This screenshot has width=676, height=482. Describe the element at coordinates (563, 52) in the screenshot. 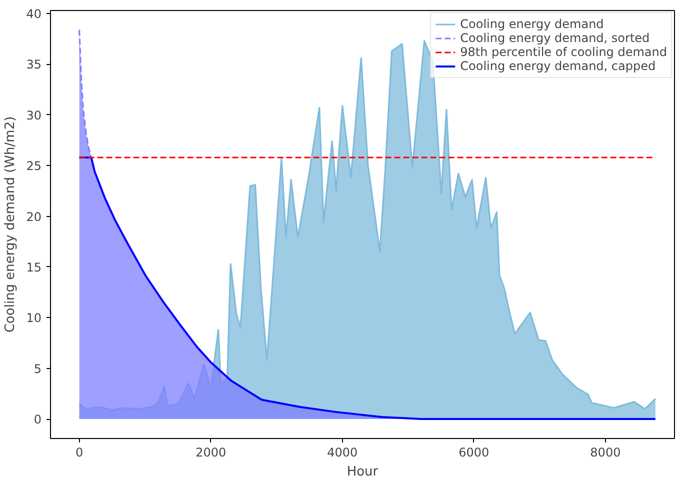

I see `legend-label: 98th percentile of cooling demand` at that location.